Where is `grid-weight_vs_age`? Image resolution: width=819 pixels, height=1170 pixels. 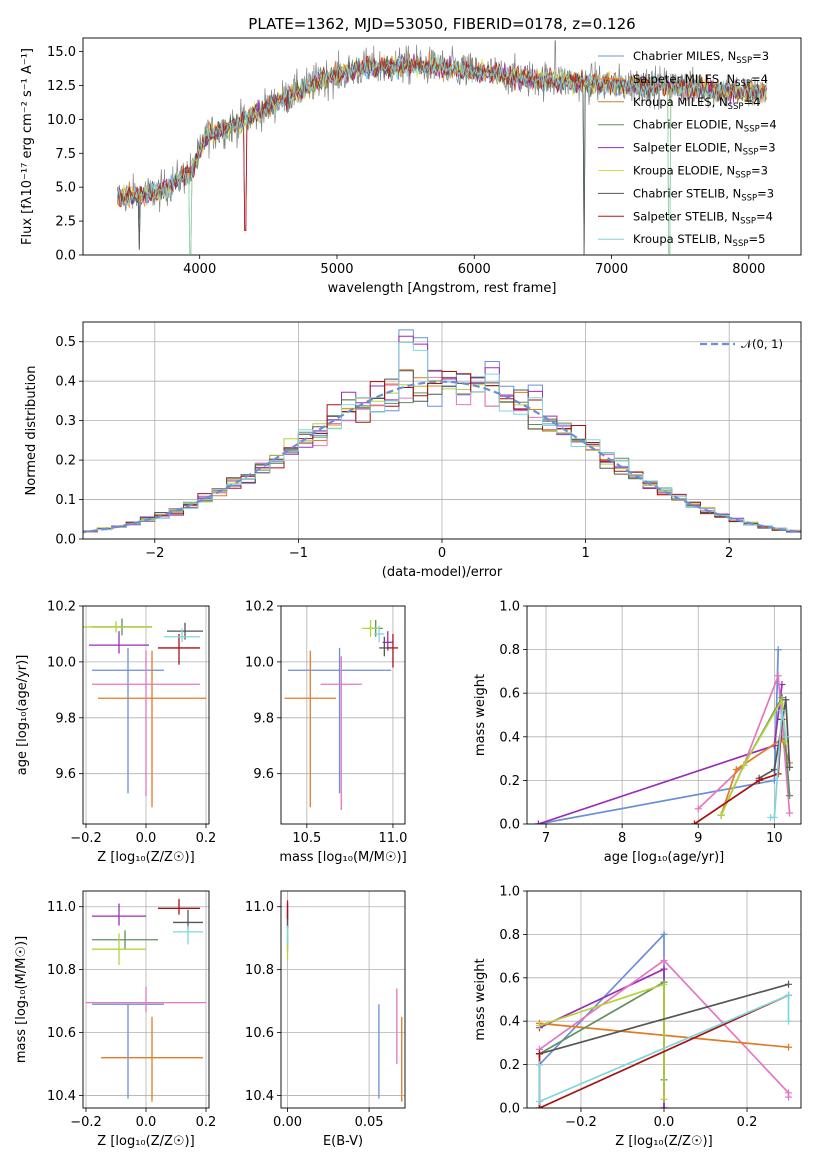
grid-weight_vs_age is located at coordinates (664, 715).